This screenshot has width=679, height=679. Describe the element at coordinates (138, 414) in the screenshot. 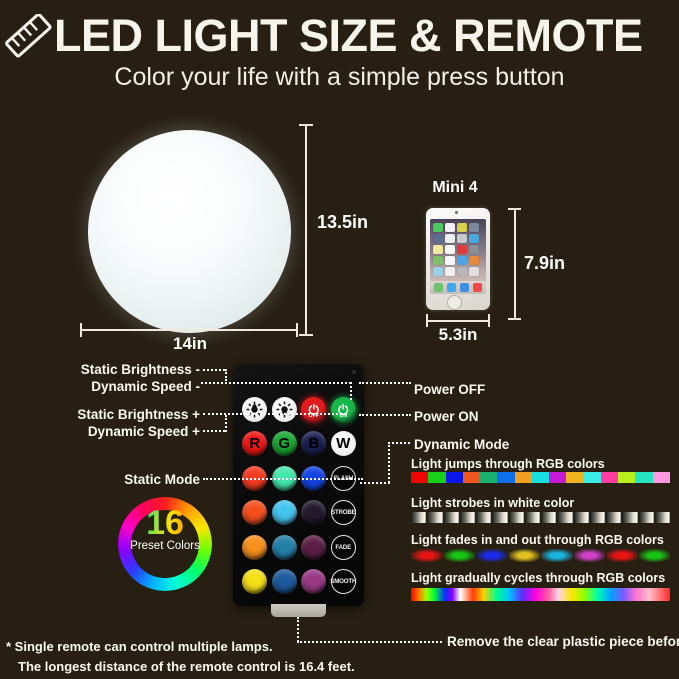

I see `callout-static-brightness-plus: Static Brightness +` at that location.